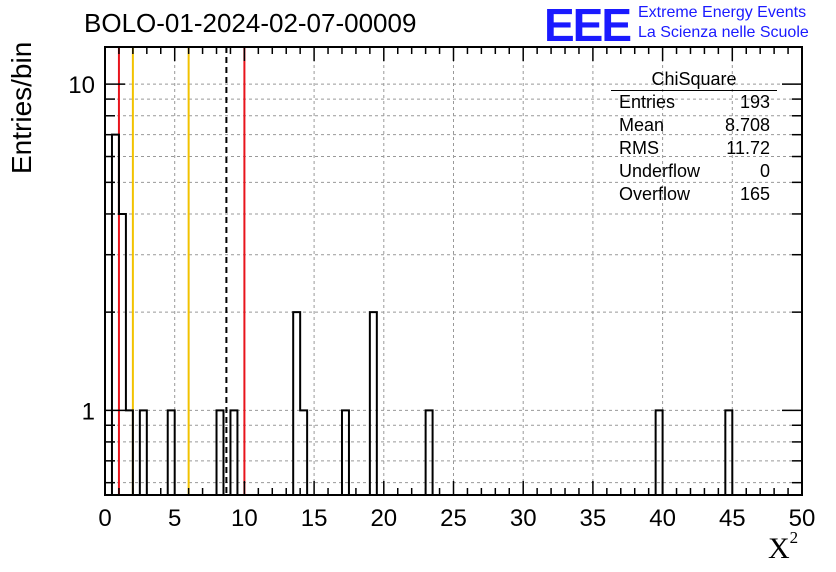 The height and width of the screenshot is (572, 836). Describe the element at coordinates (722, 12) in the screenshot. I see `logo-tagline-1: Extreme Energy Events` at that location.